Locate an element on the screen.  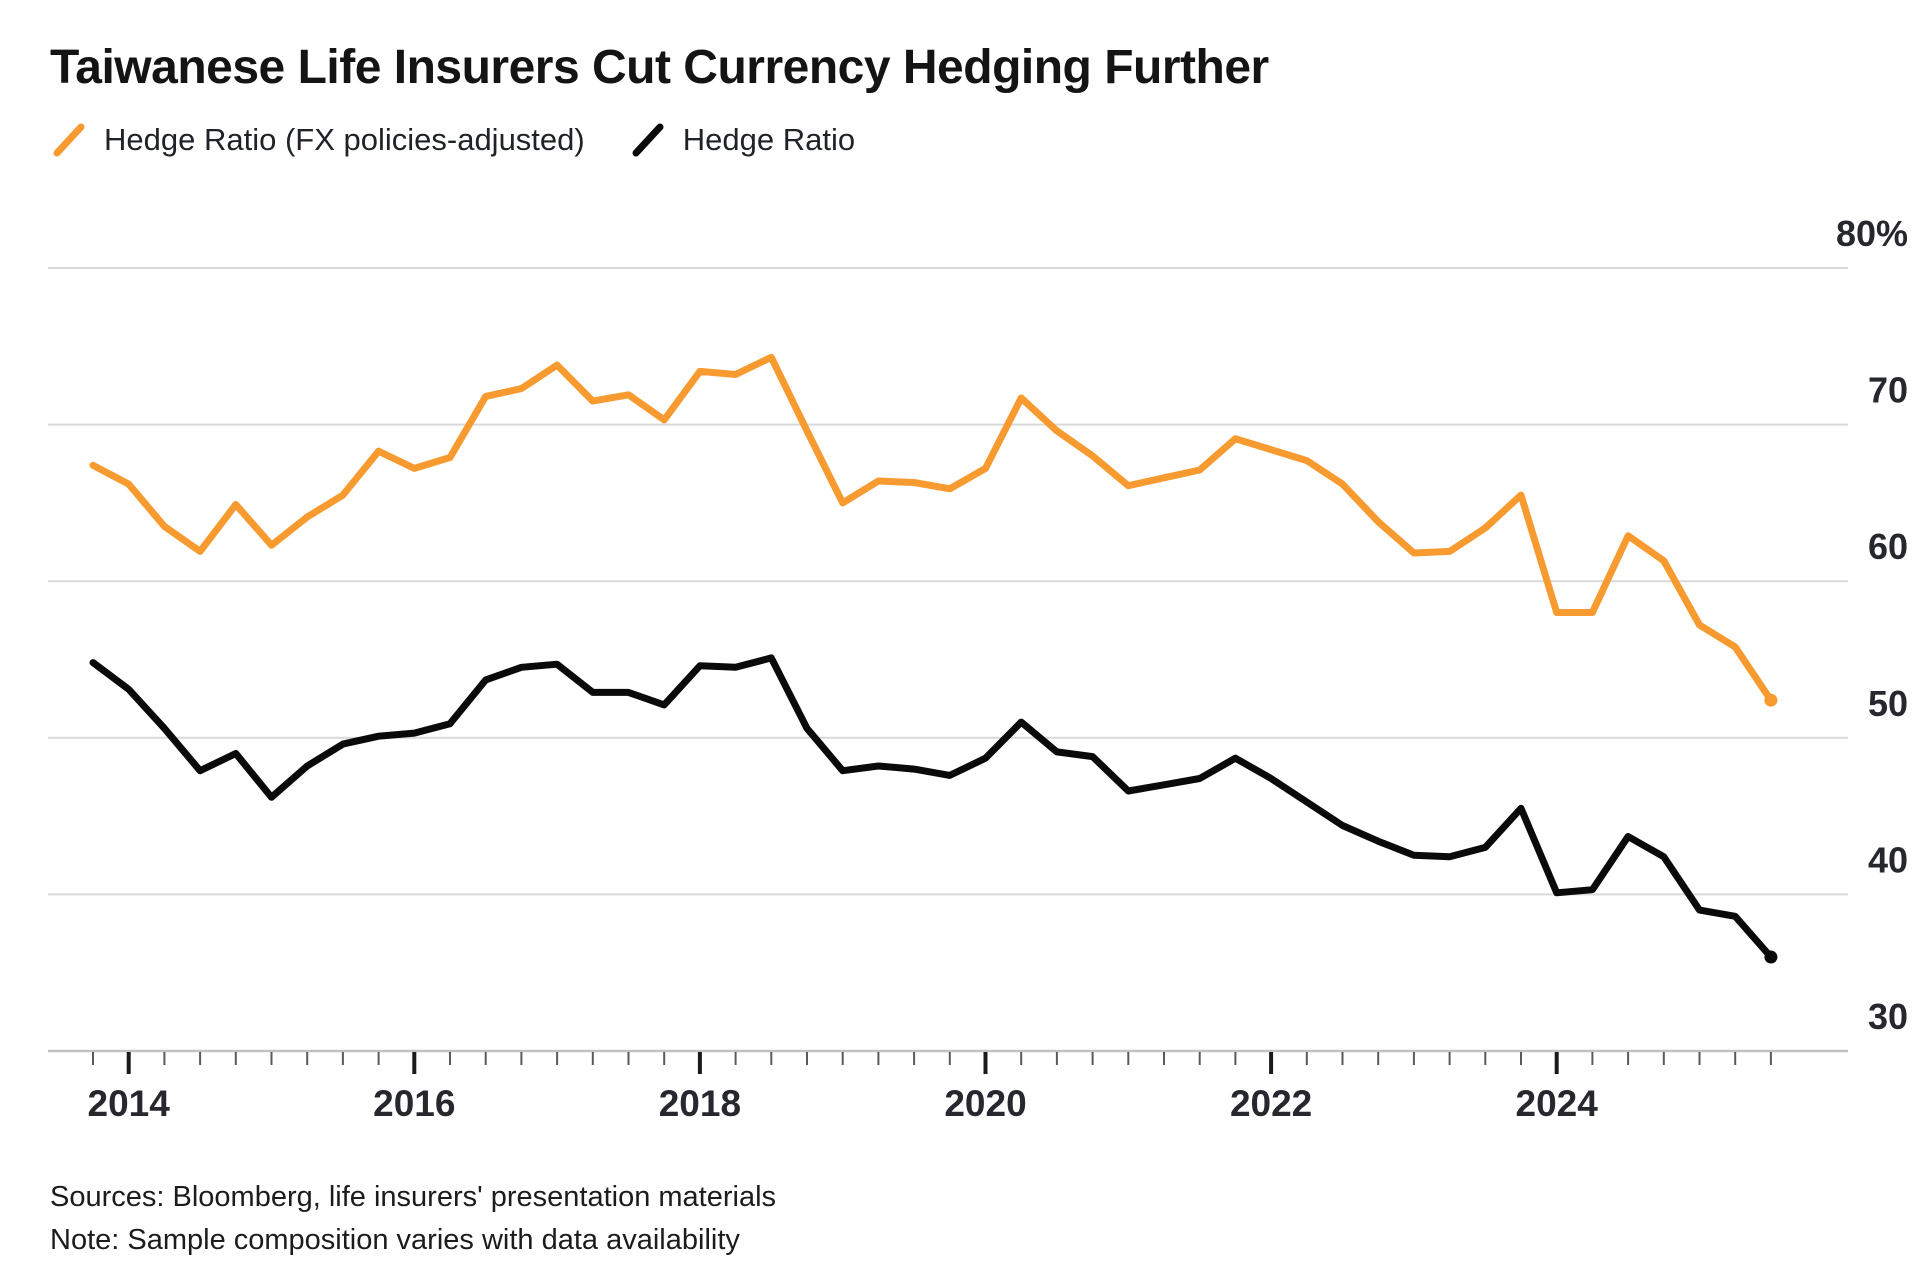
x-tick-label: 2016 is located at coordinates (414, 1103).